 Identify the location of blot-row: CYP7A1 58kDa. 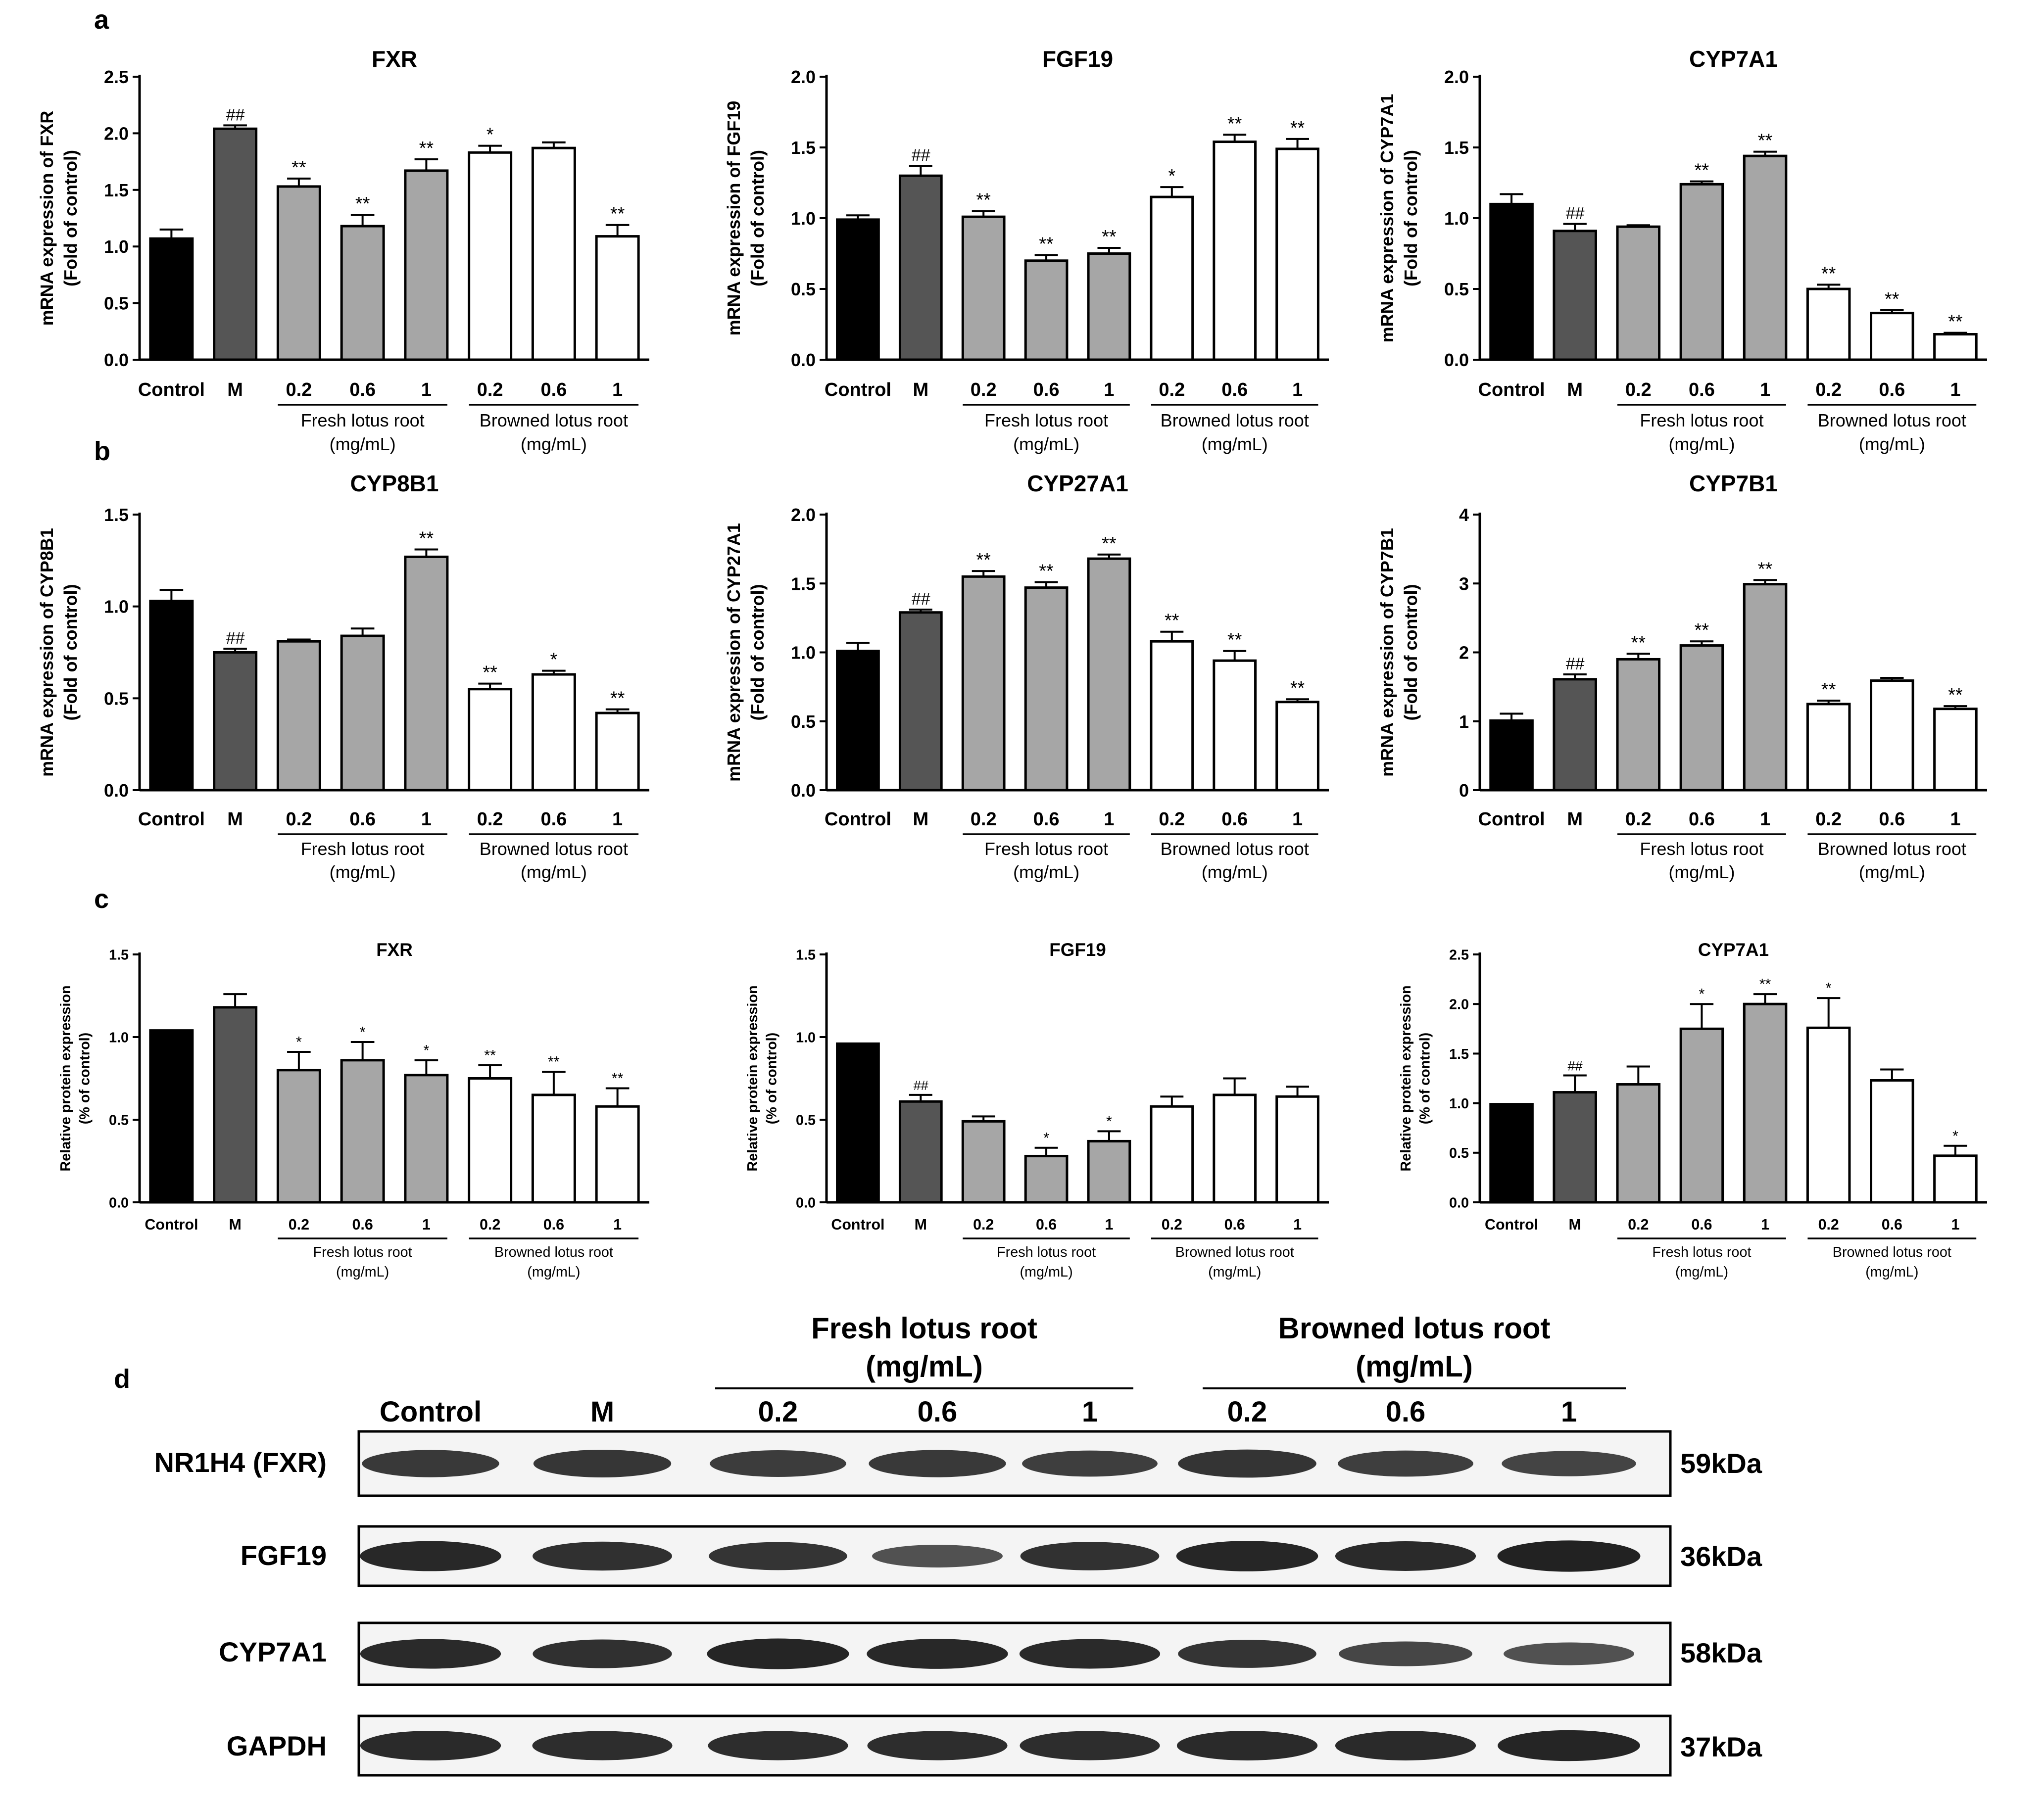
(990, 1653).